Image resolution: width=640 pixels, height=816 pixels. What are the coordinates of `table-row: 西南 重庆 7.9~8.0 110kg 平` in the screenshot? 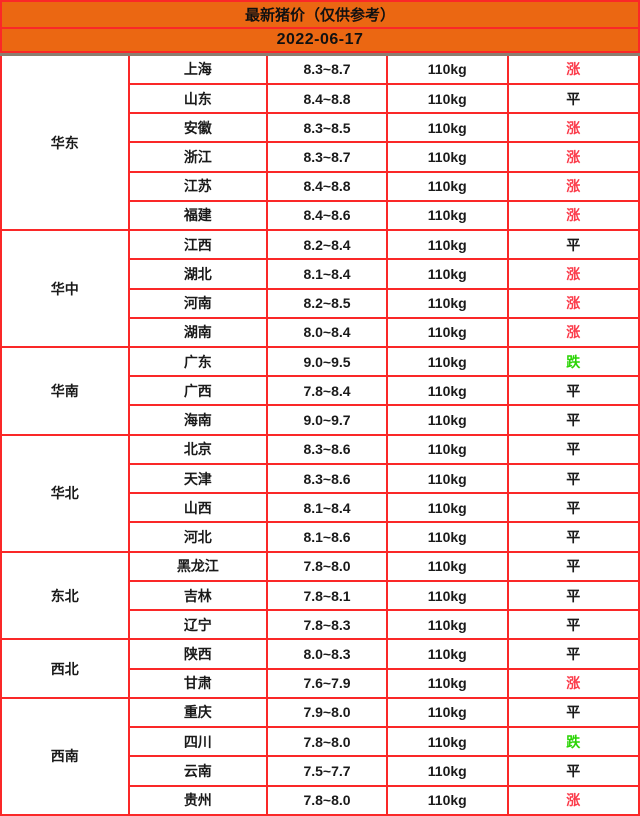 It's located at (320, 756).